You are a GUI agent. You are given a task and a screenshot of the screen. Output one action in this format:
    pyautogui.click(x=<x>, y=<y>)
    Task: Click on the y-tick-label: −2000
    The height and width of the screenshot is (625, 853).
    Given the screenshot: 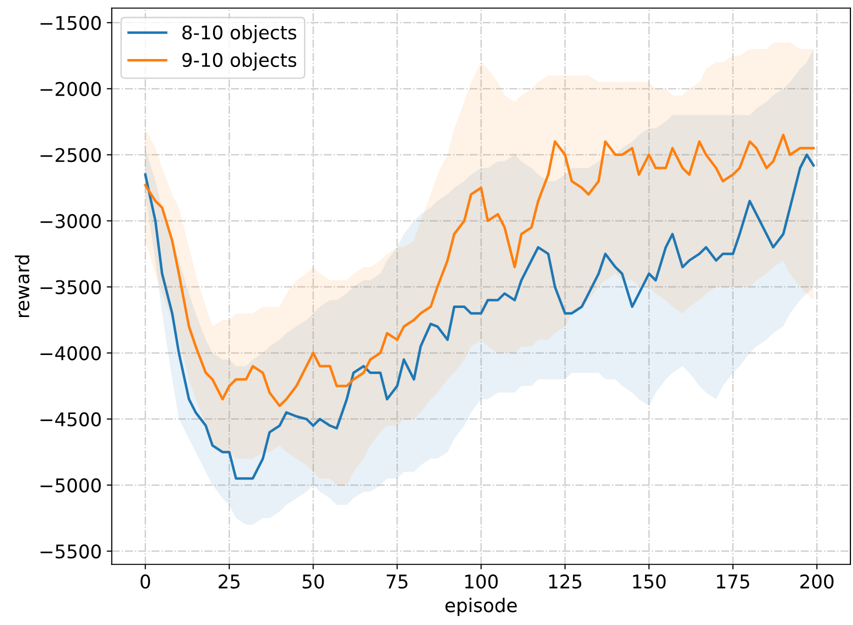 What is the action you would take?
    pyautogui.click(x=70, y=89)
    